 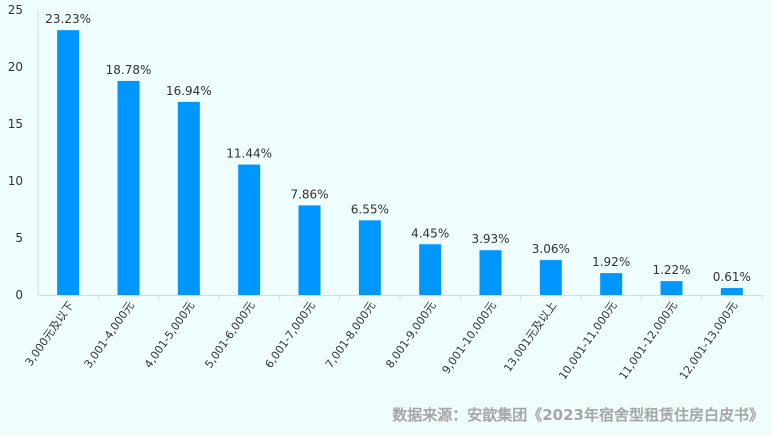 What do you see at coordinates (50, 333) in the screenshot?
I see `x-tick-label: 3,000元及以下` at bounding box center [50, 333].